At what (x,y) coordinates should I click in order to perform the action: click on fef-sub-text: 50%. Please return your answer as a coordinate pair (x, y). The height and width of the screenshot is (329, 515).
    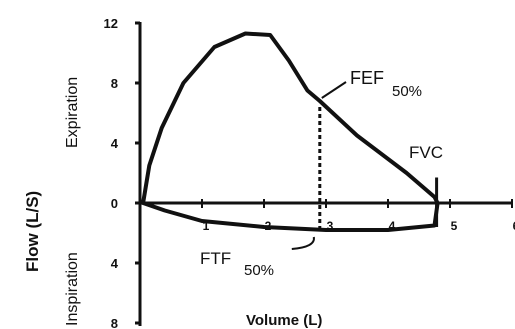
    Looking at the image, I should click on (407, 91).